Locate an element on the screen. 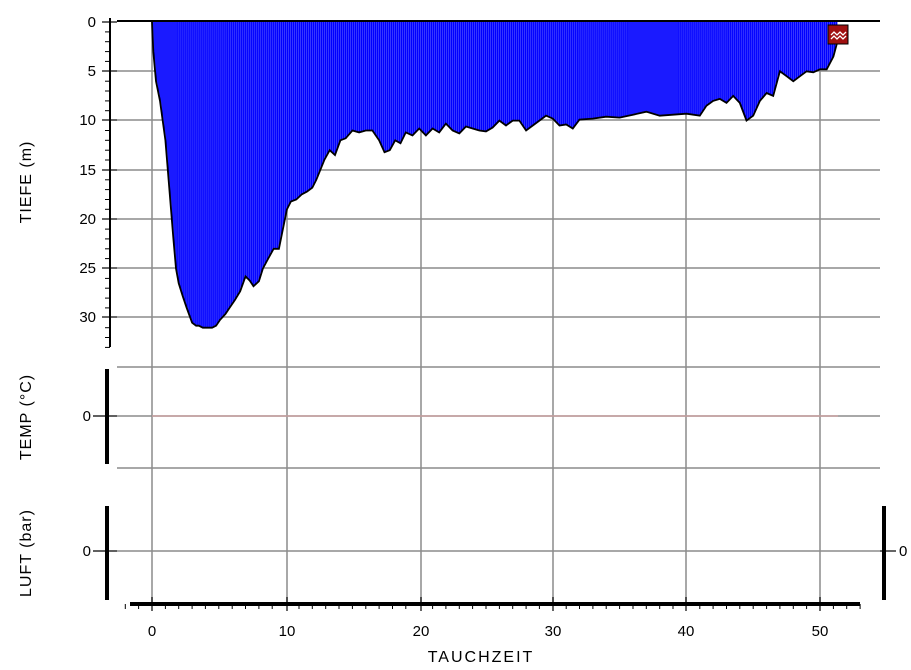 The width and height of the screenshot is (911, 670). depth-tick-label: 5 is located at coordinates (92, 71).